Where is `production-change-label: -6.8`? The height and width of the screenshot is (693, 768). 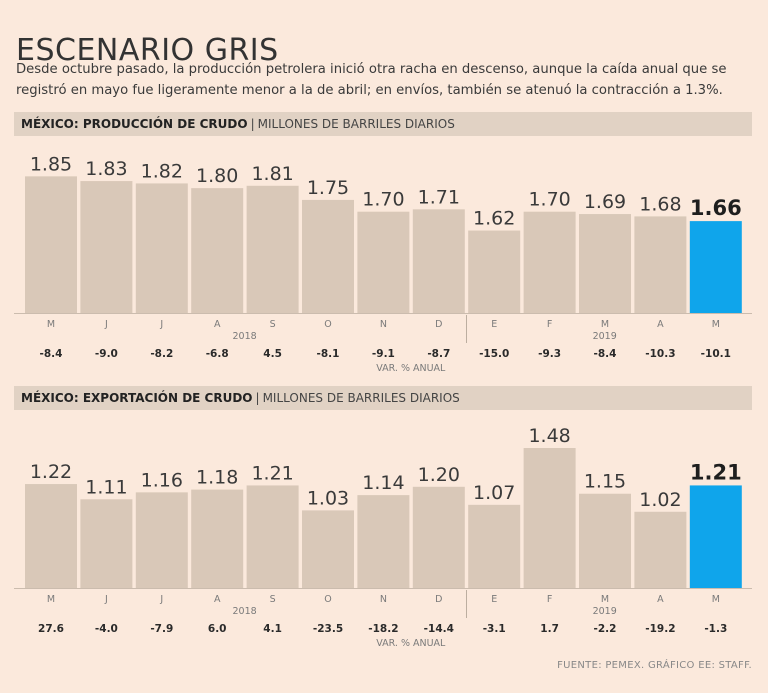
production-change-label: -6.8 is located at coordinates (217, 354).